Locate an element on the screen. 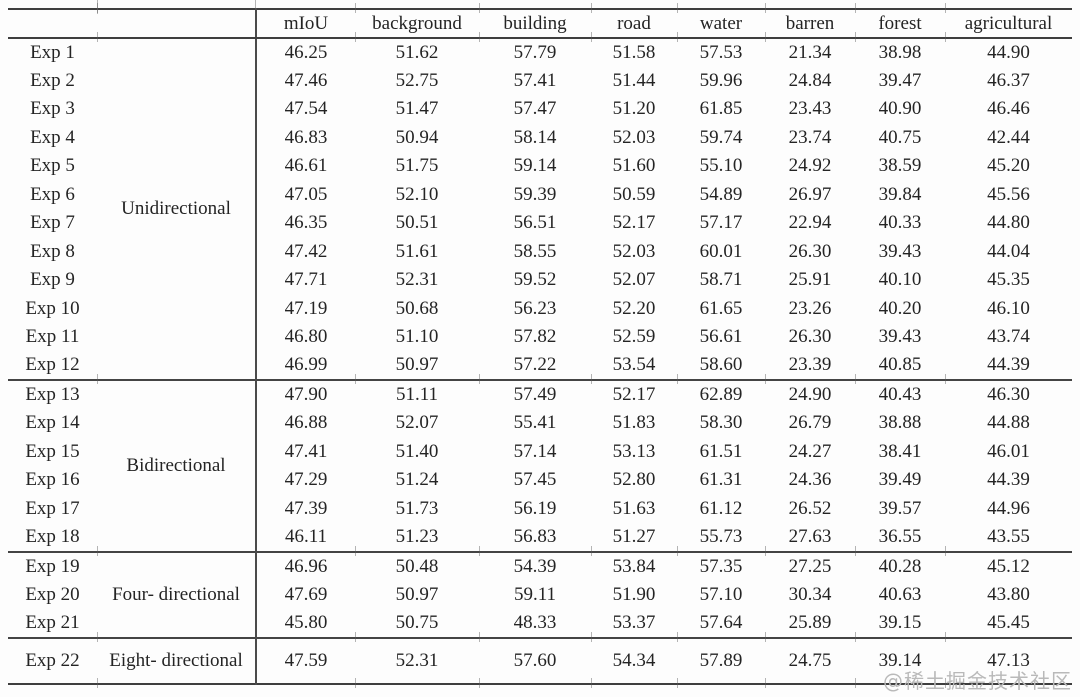 The image size is (1080, 697). value-cell: 50.75 is located at coordinates (417, 623).